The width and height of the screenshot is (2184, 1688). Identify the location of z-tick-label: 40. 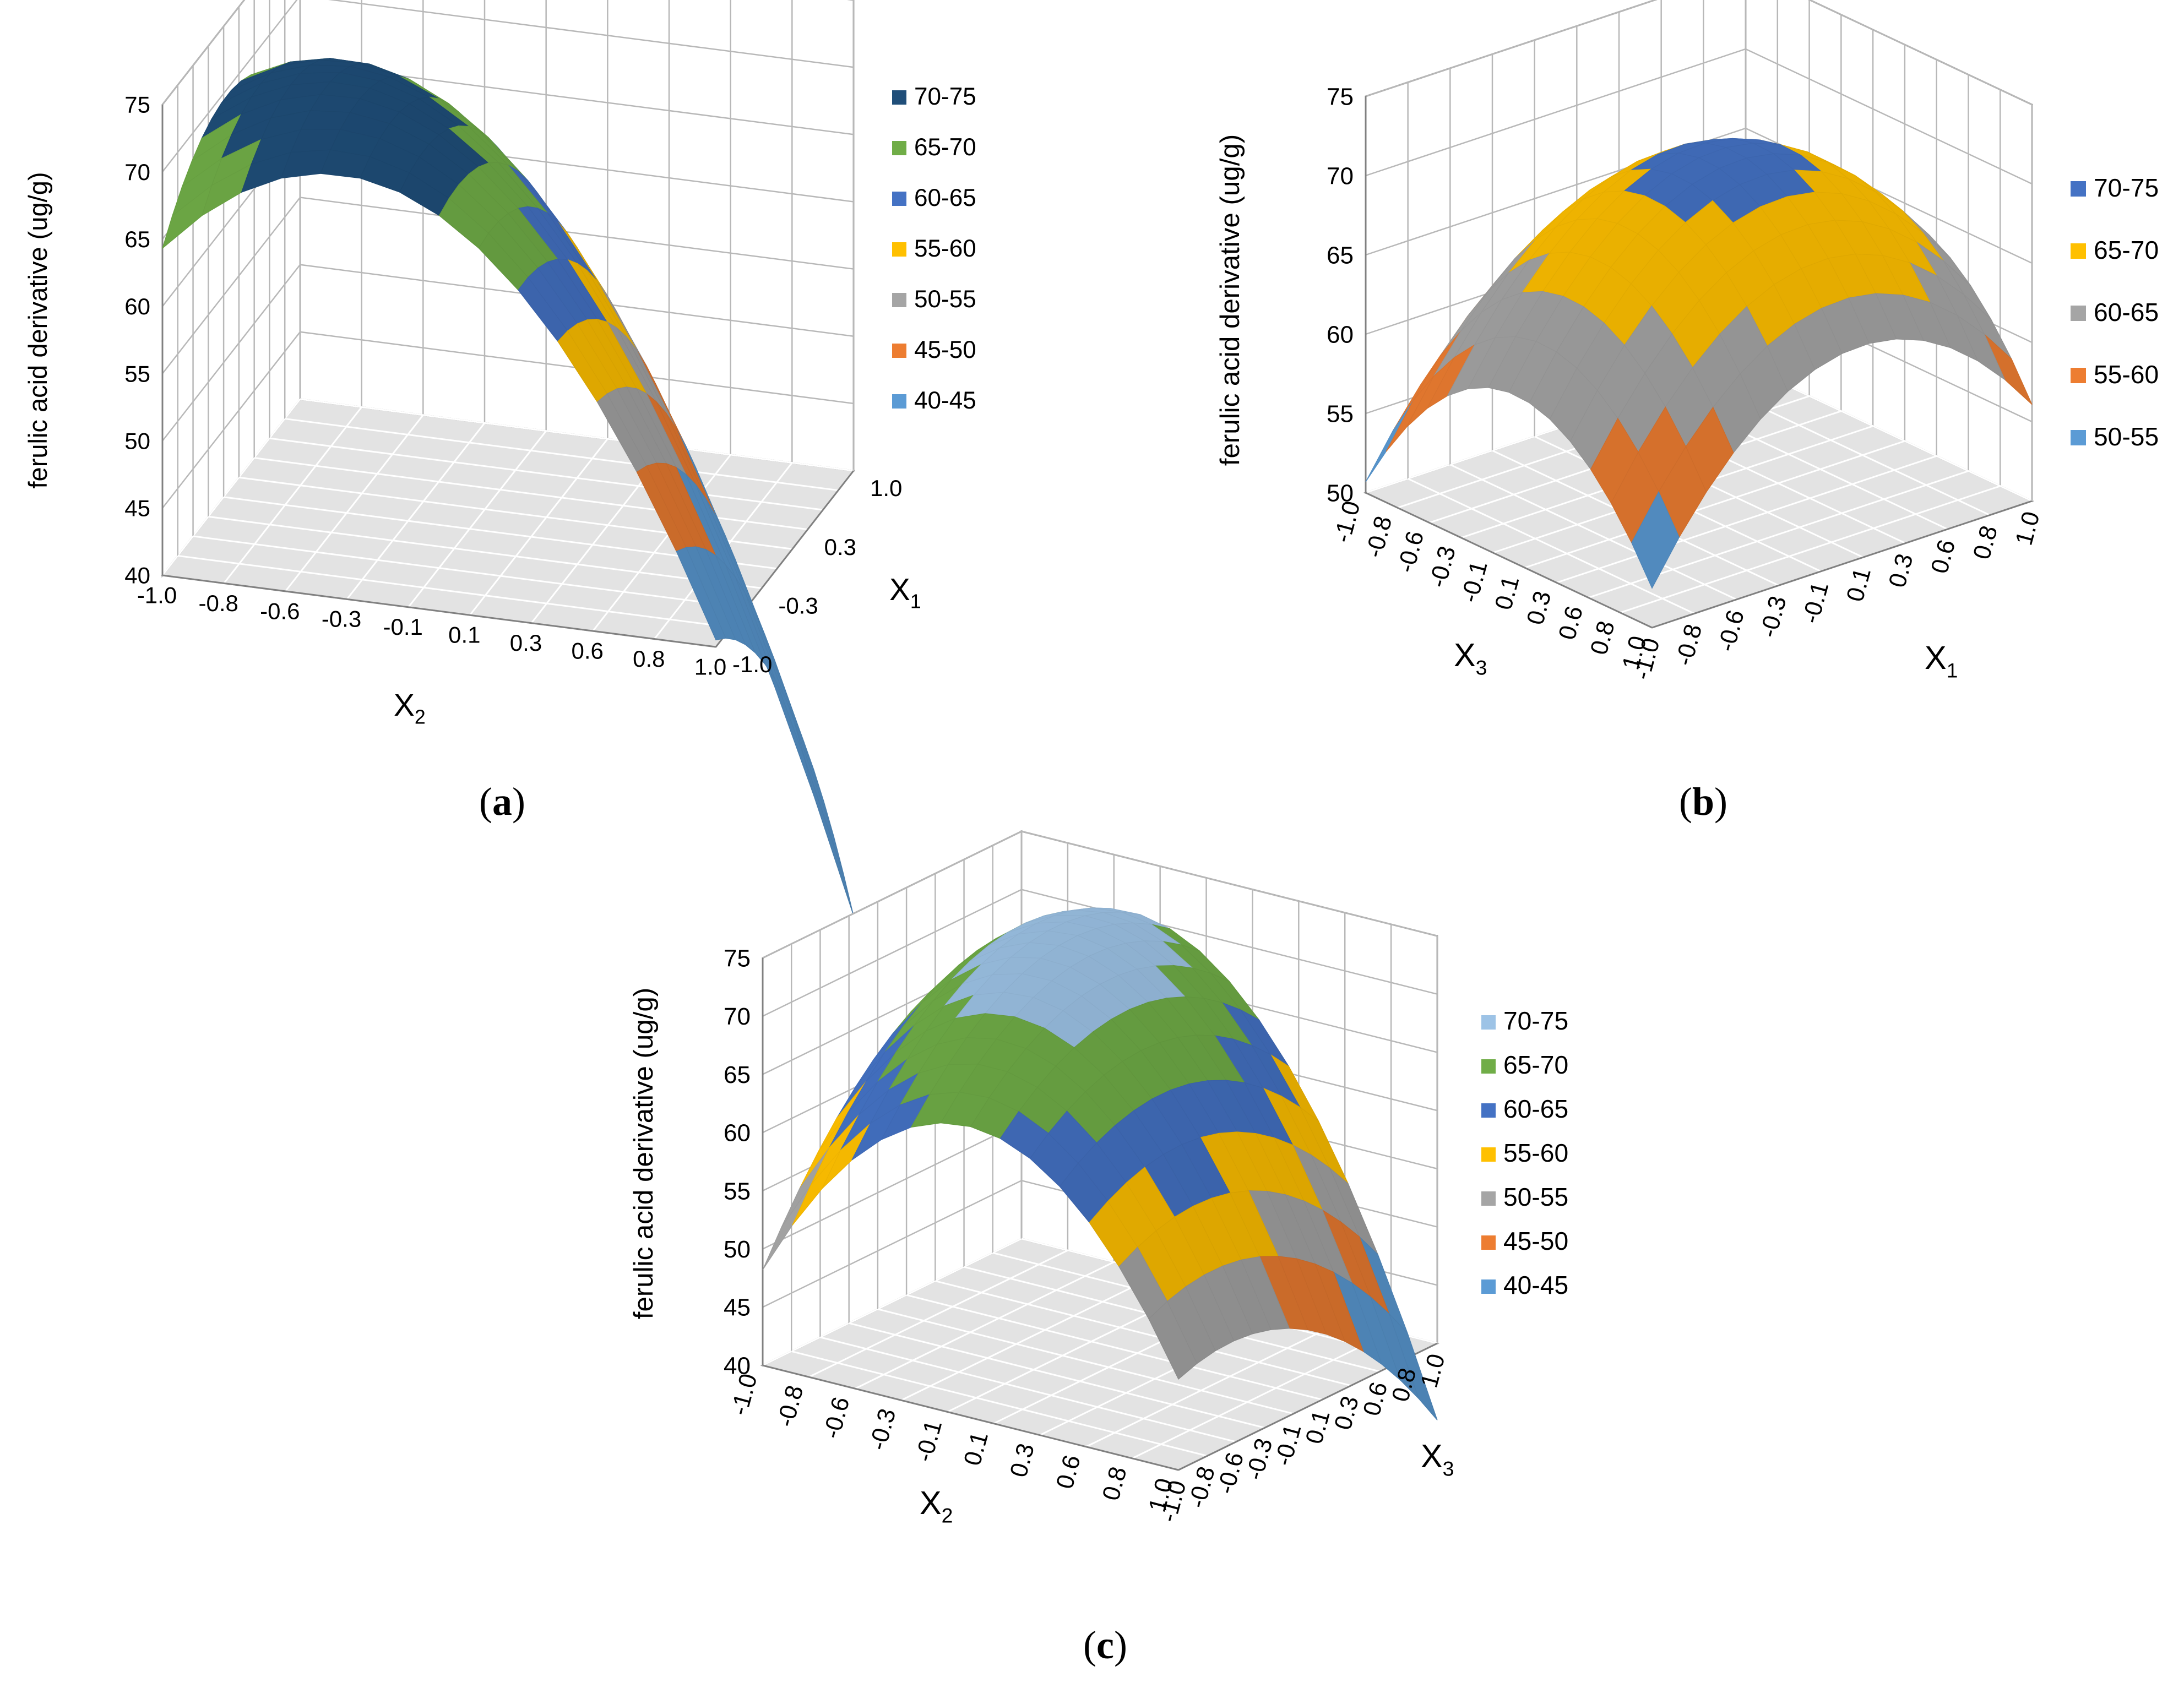
(137, 576).